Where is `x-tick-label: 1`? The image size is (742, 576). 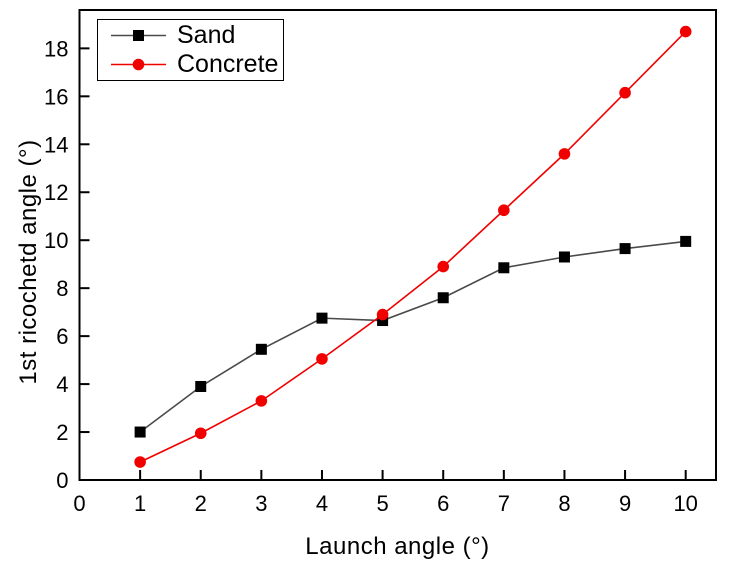 x-tick-label: 1 is located at coordinates (140, 503).